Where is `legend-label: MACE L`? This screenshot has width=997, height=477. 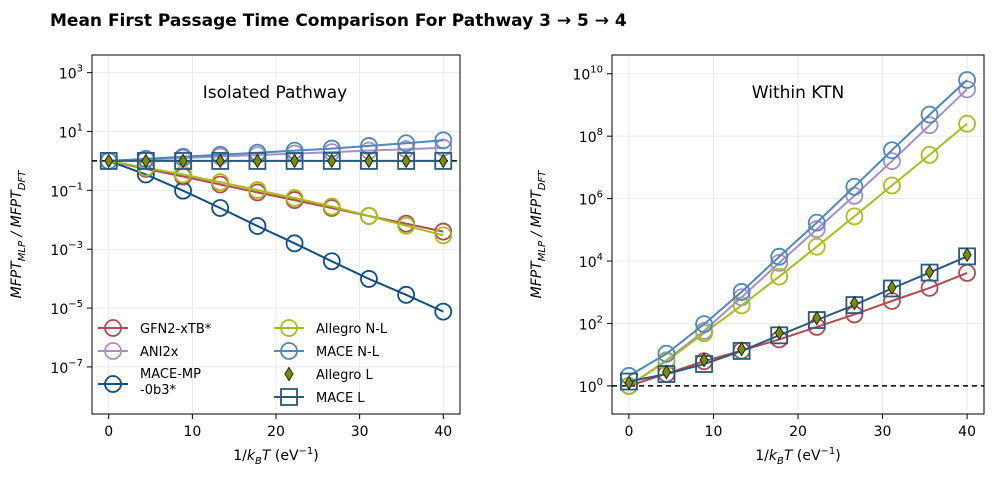 legend-label: MACE L is located at coordinates (340, 398).